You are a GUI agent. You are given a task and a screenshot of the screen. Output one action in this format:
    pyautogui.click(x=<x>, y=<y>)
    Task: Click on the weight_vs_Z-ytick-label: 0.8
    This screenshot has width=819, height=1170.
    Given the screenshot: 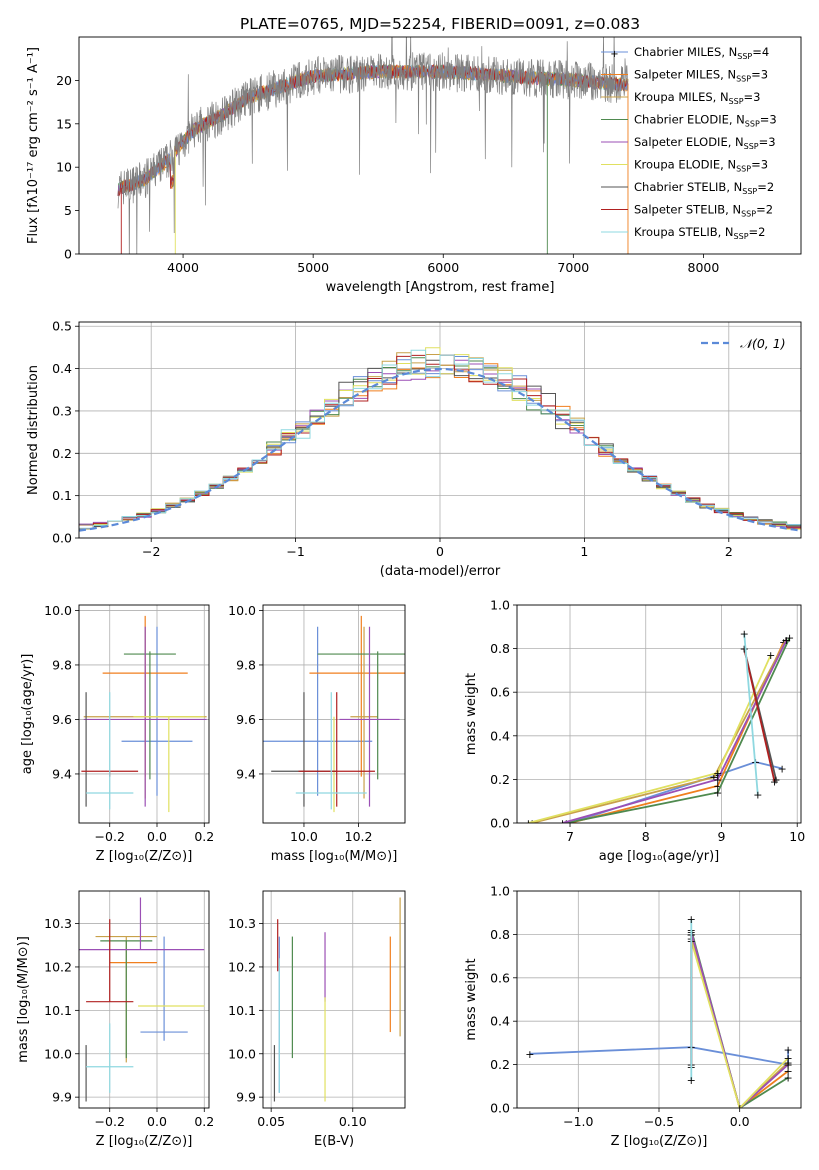 What is the action you would take?
    pyautogui.click(x=500, y=934)
    